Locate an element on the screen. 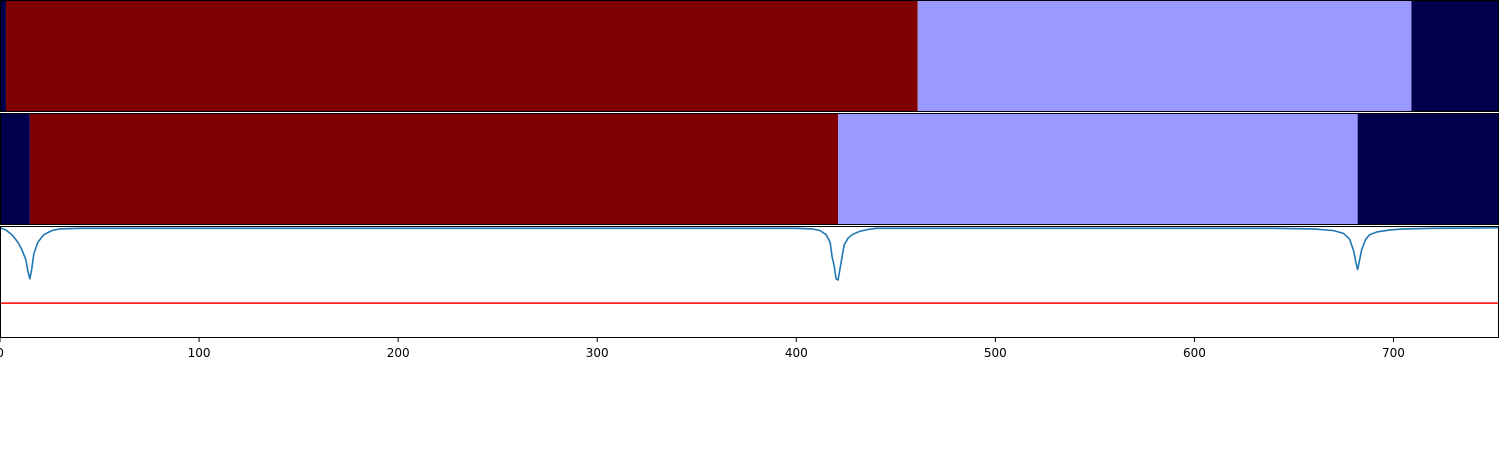 The image size is (1500, 450). x-tick-label: 200 is located at coordinates (398, 353).